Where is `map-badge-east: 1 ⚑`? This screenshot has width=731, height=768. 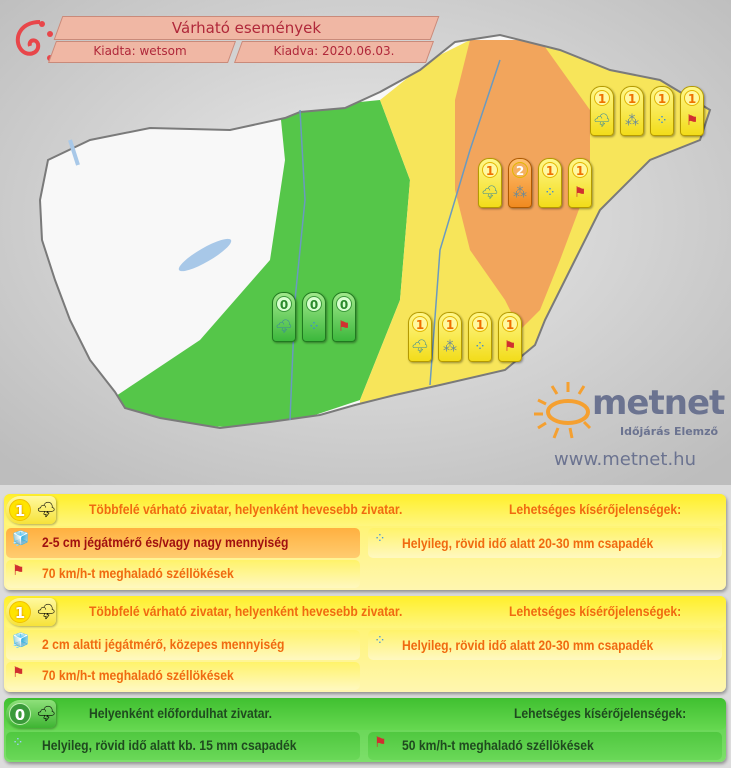
map-badge-east: 1 ⚑ is located at coordinates (580, 183).